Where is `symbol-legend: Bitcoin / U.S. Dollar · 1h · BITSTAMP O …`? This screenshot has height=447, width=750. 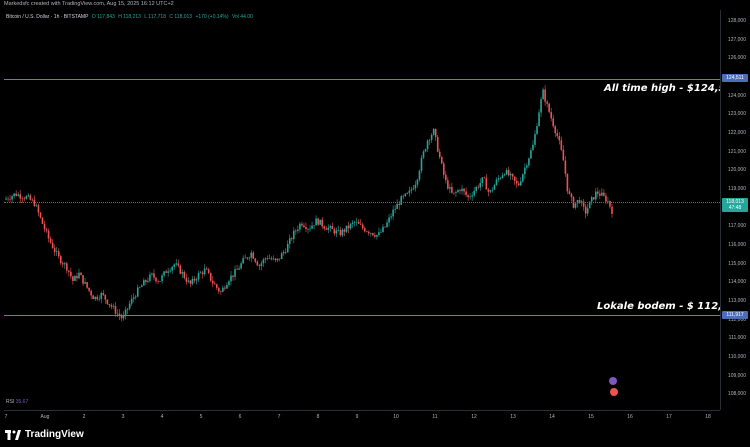 symbol-legend: Bitcoin / U.S. Dollar · 1h · BITSTAMP O … is located at coordinates (130, 17).